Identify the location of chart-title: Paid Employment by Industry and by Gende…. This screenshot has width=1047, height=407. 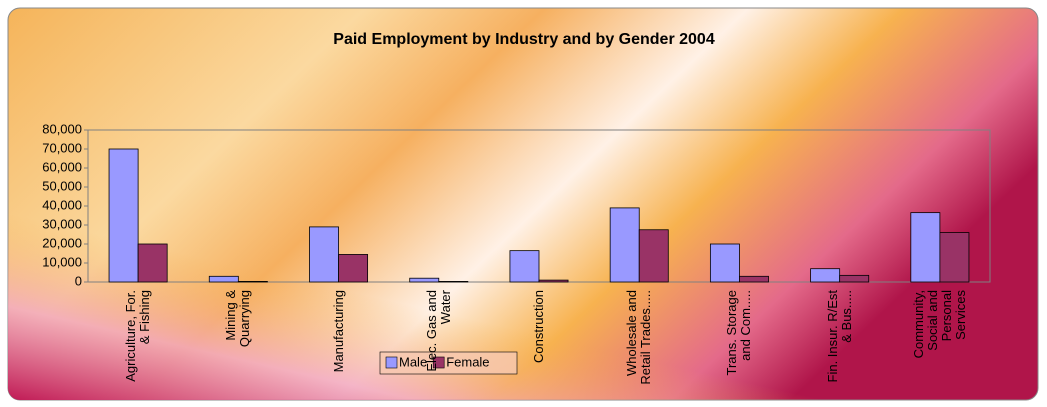
(524, 39).